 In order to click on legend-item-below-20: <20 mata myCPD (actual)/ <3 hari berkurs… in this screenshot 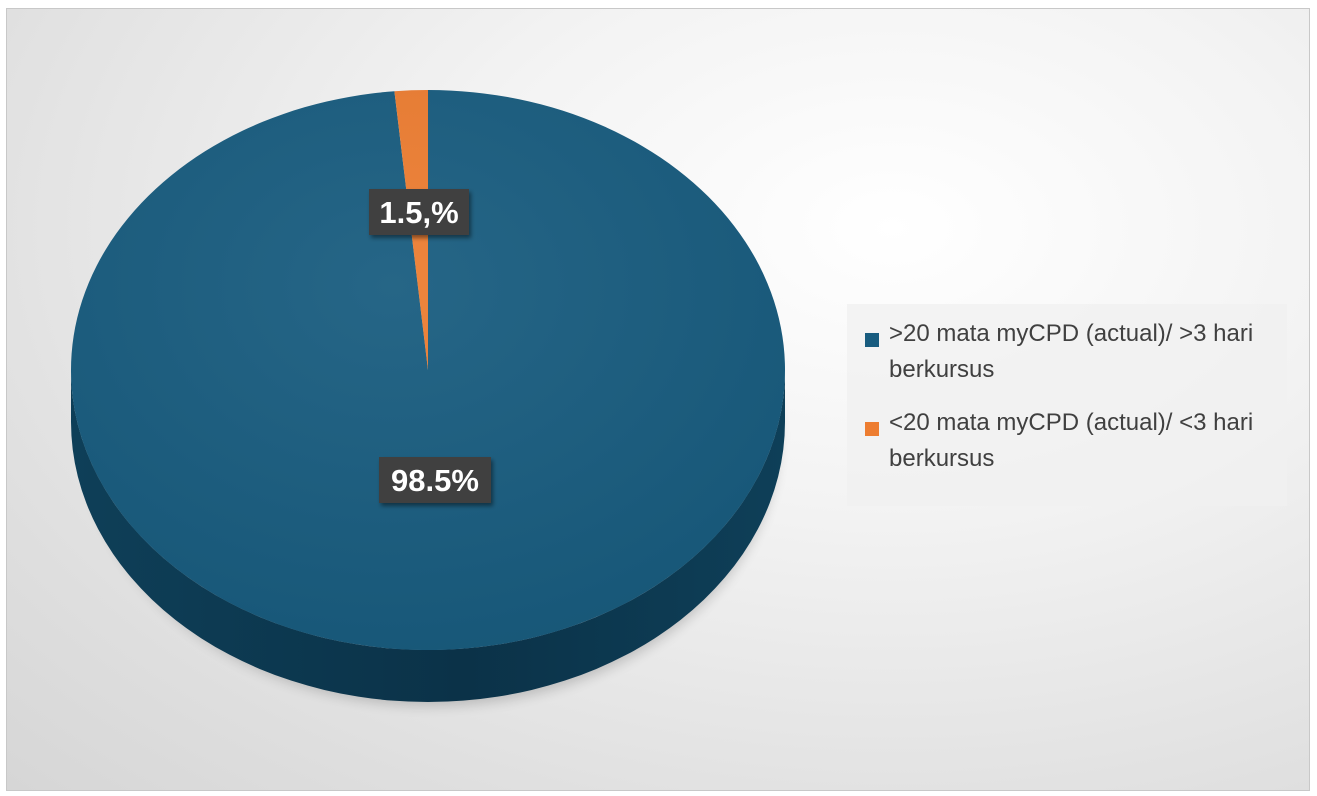, I will do `click(1071, 441)`.